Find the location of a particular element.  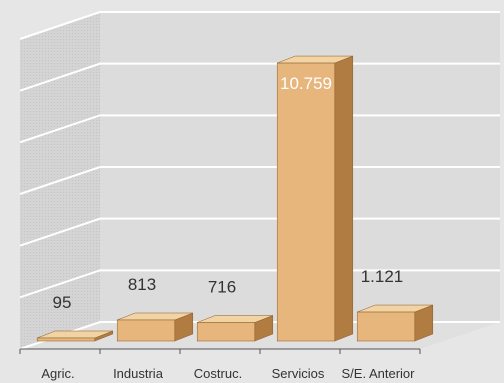

x-tick-label: Industria is located at coordinates (138, 373).